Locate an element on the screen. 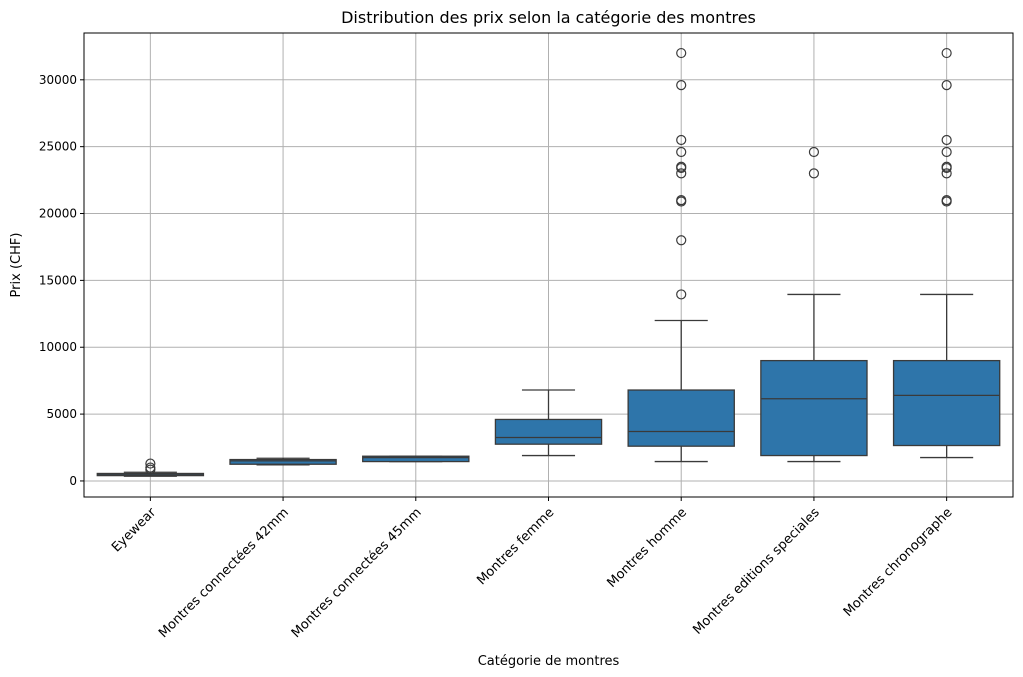 Image resolution: width=1023 pixels, height=677 pixels. y-tick-label: 0 is located at coordinates (73, 481).